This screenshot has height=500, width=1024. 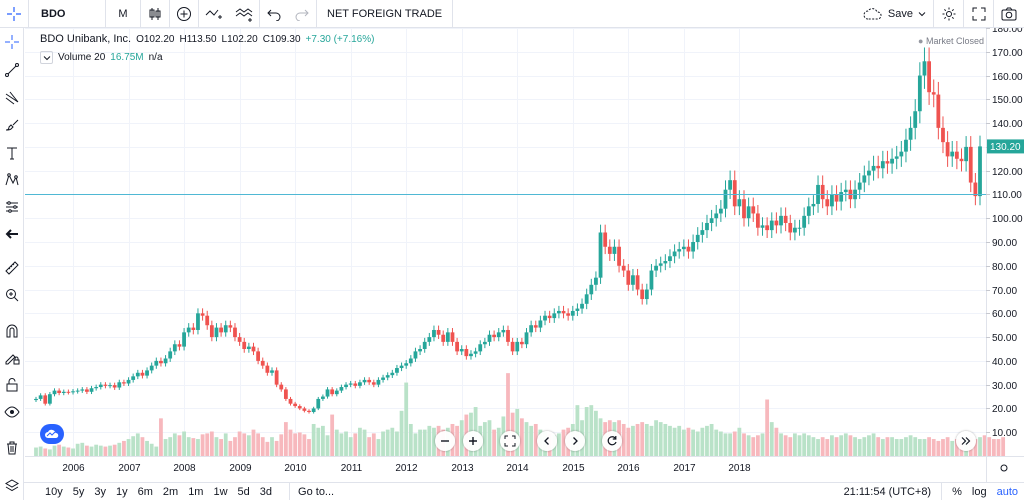 What do you see at coordinates (1009, 14) in the screenshot?
I see `screenshot-button` at bounding box center [1009, 14].